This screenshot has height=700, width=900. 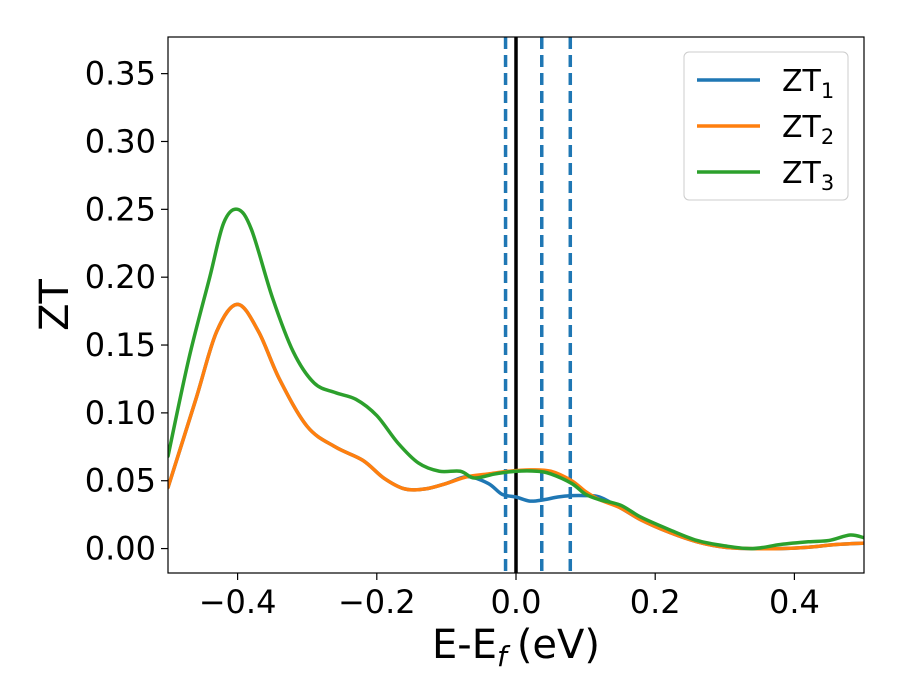 What do you see at coordinates (516, 602) in the screenshot?
I see `x-tick-label: 0.0` at bounding box center [516, 602].